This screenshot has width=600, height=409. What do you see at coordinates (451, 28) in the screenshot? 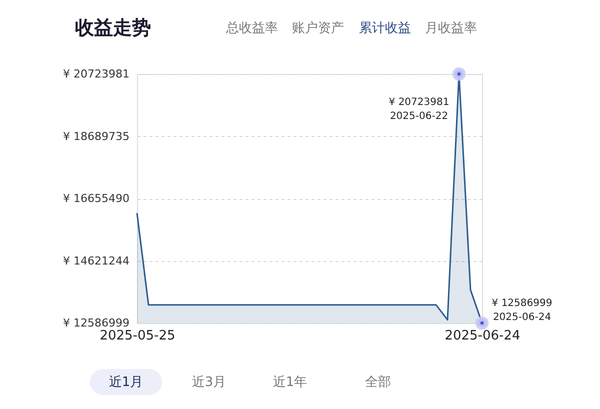
I see `text: 月收益率` at bounding box center [451, 28].